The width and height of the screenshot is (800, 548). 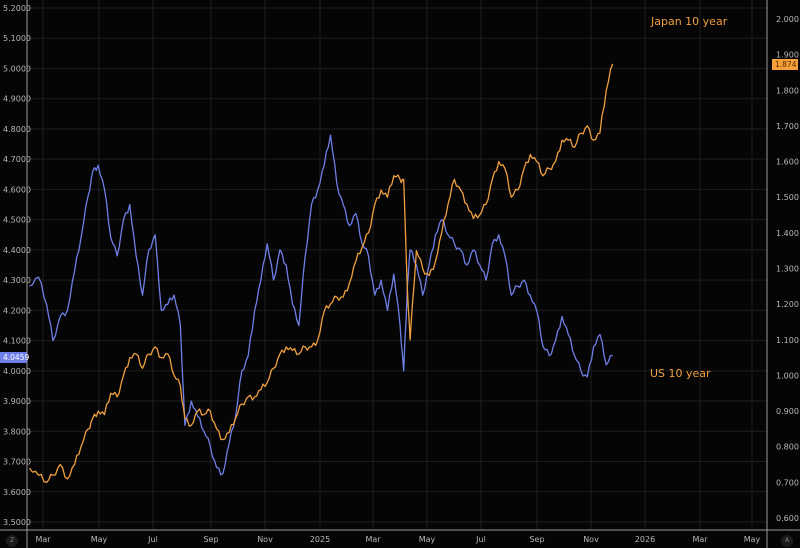 I want to click on x-axis-tick-label: 2026, so click(x=645, y=539).